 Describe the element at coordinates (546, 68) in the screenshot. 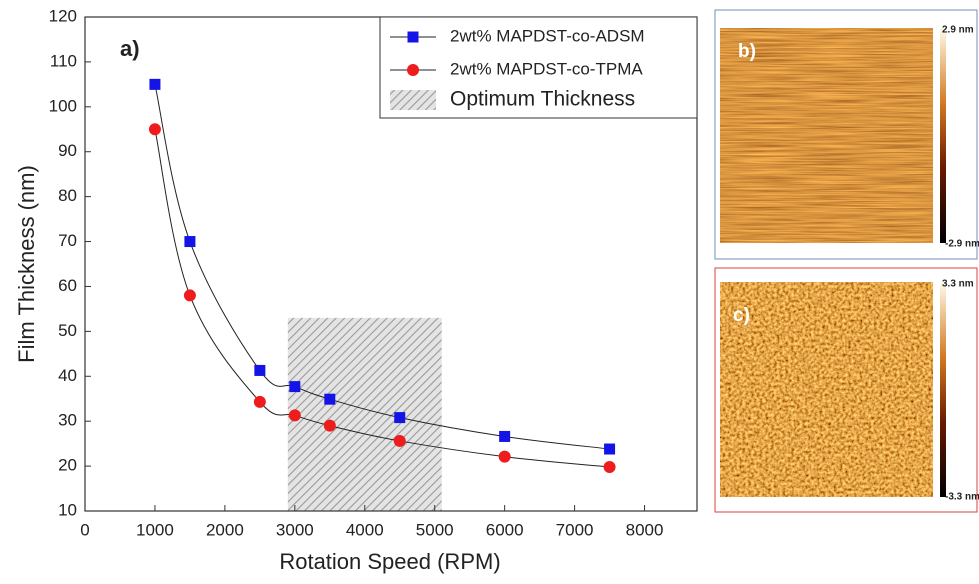

I see `legend-label: 2wt% MAPDST-co-TPMA` at that location.